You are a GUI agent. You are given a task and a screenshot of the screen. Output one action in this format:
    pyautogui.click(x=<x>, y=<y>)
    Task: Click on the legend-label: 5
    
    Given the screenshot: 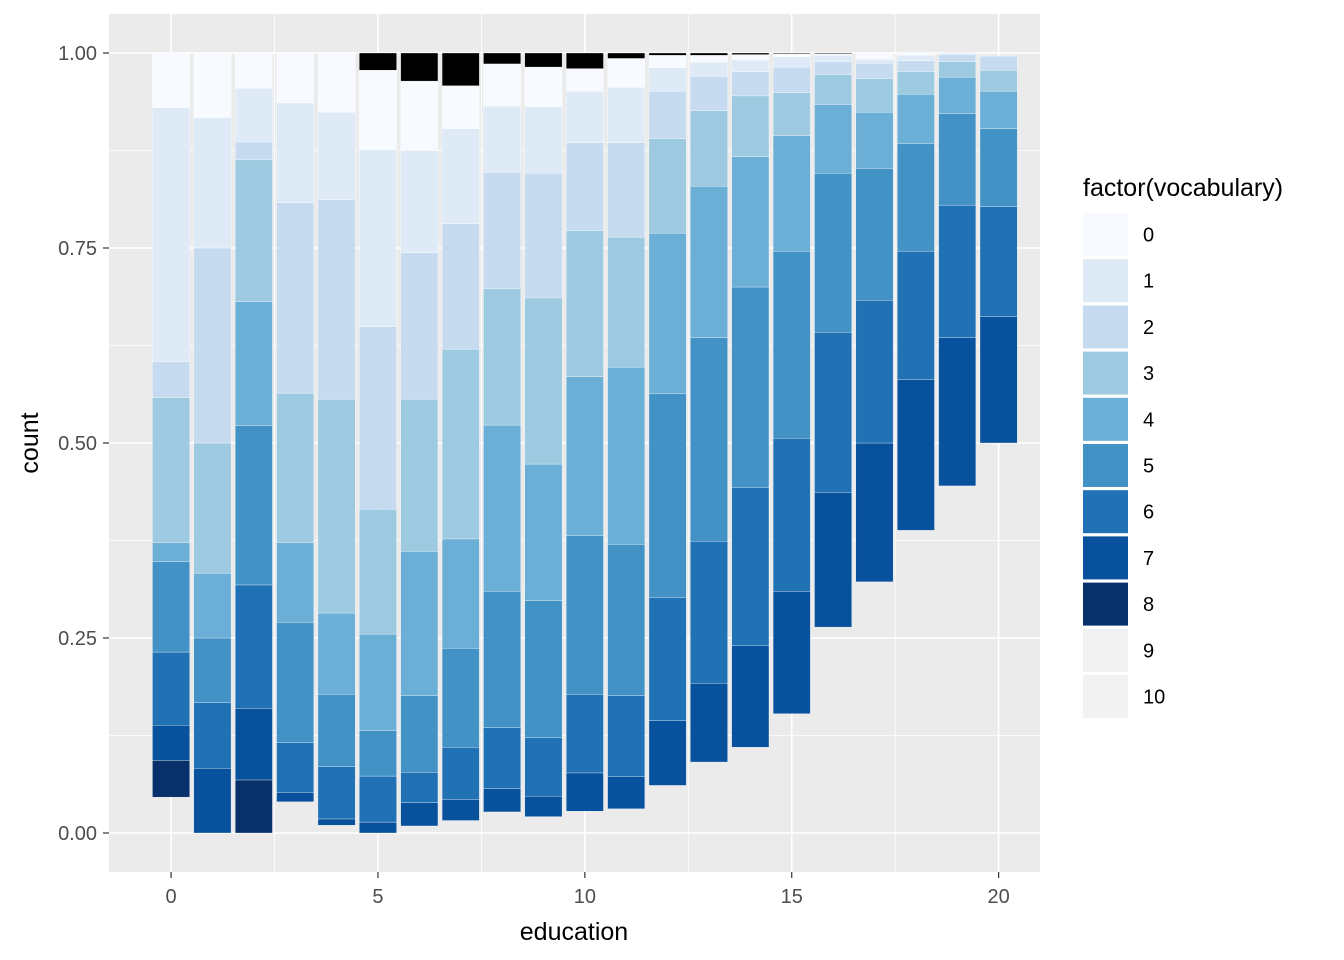 What is the action you would take?
    pyautogui.click(x=1148, y=467)
    